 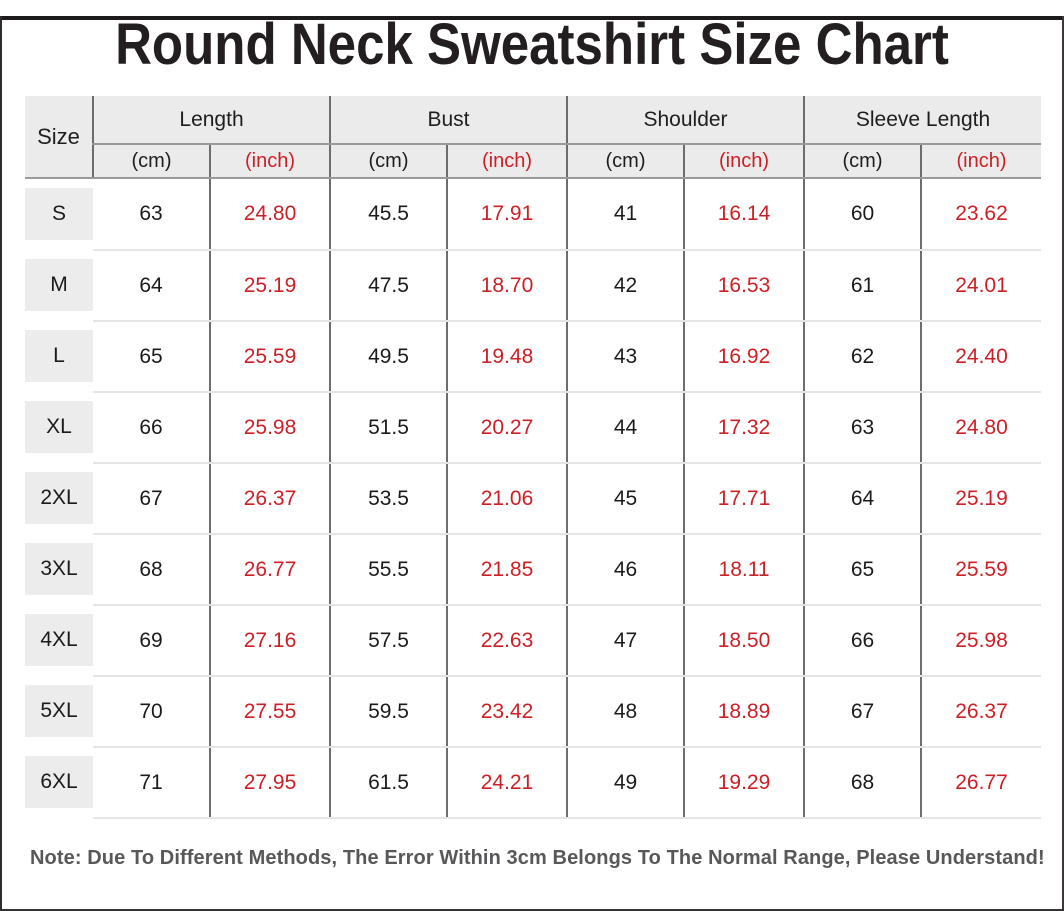 I want to click on cm-value-cell: 44, so click(x=625, y=428).